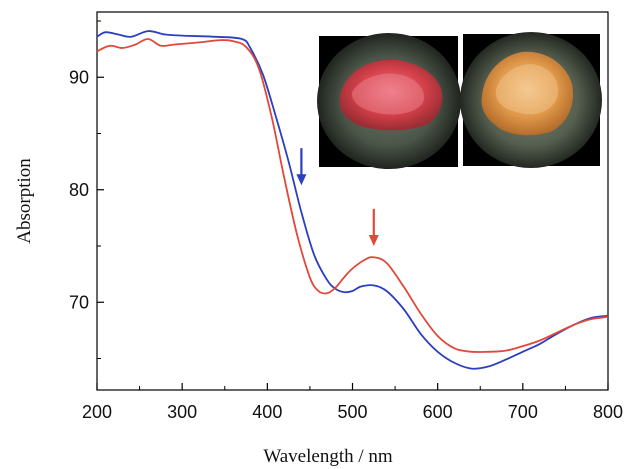 The width and height of the screenshot is (627, 469). What do you see at coordinates (267, 412) in the screenshot?
I see `x-tick-label: 400` at bounding box center [267, 412].